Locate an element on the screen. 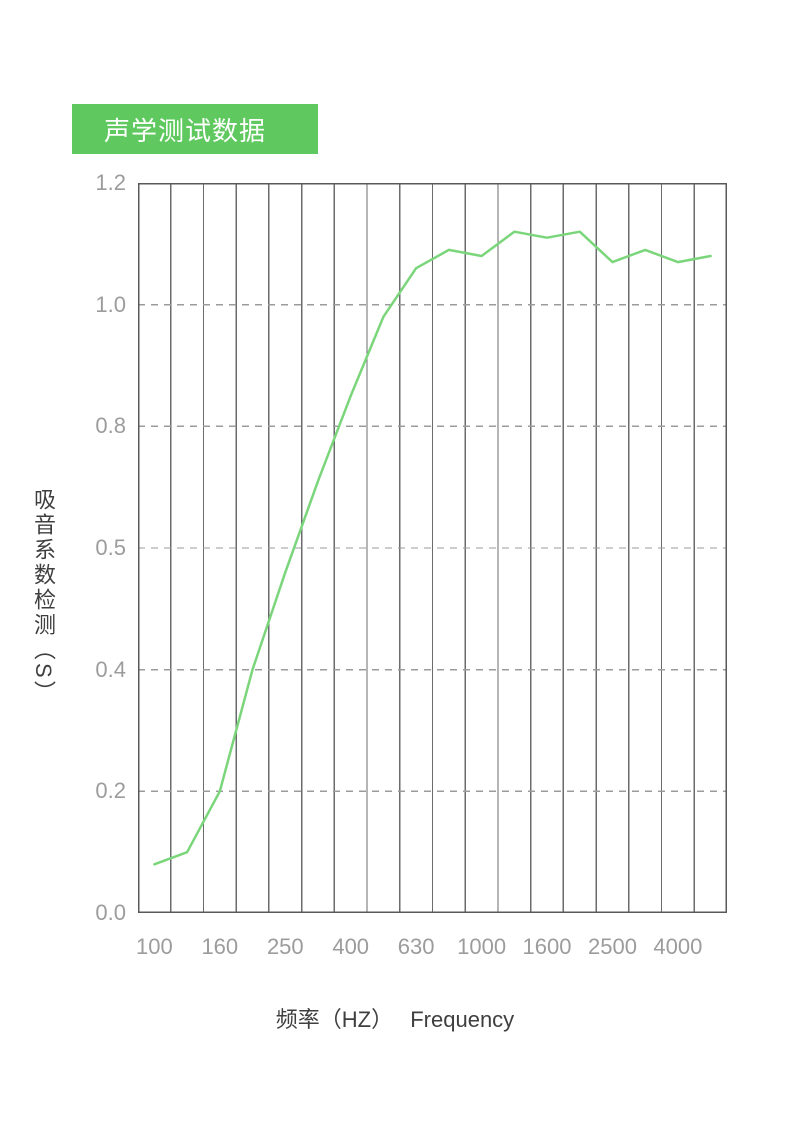 This screenshot has height=1133, width=790. y-tick-label: 0.5 is located at coordinates (110, 547).